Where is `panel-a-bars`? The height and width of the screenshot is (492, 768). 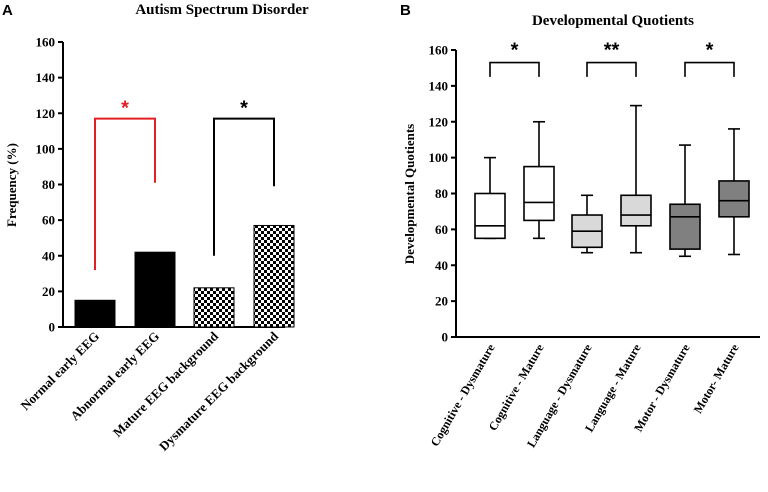 panel-a-bars is located at coordinates (184, 276).